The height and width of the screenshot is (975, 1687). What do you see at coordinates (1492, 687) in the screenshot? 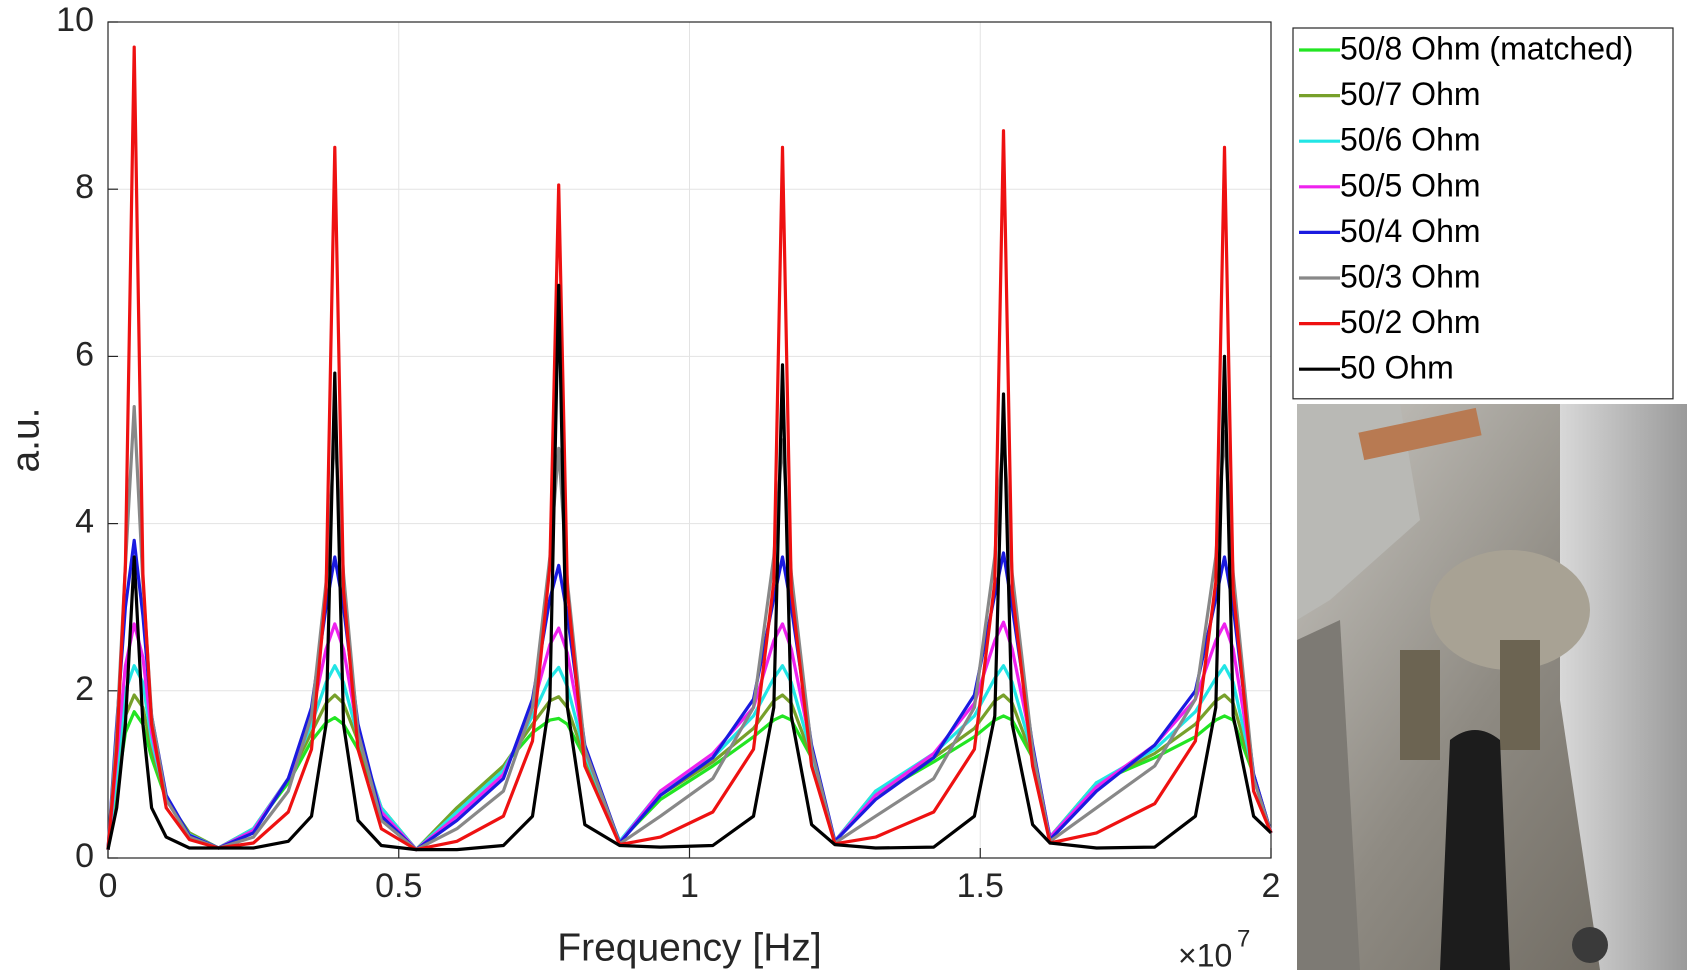
I see `photo` at bounding box center [1492, 687].